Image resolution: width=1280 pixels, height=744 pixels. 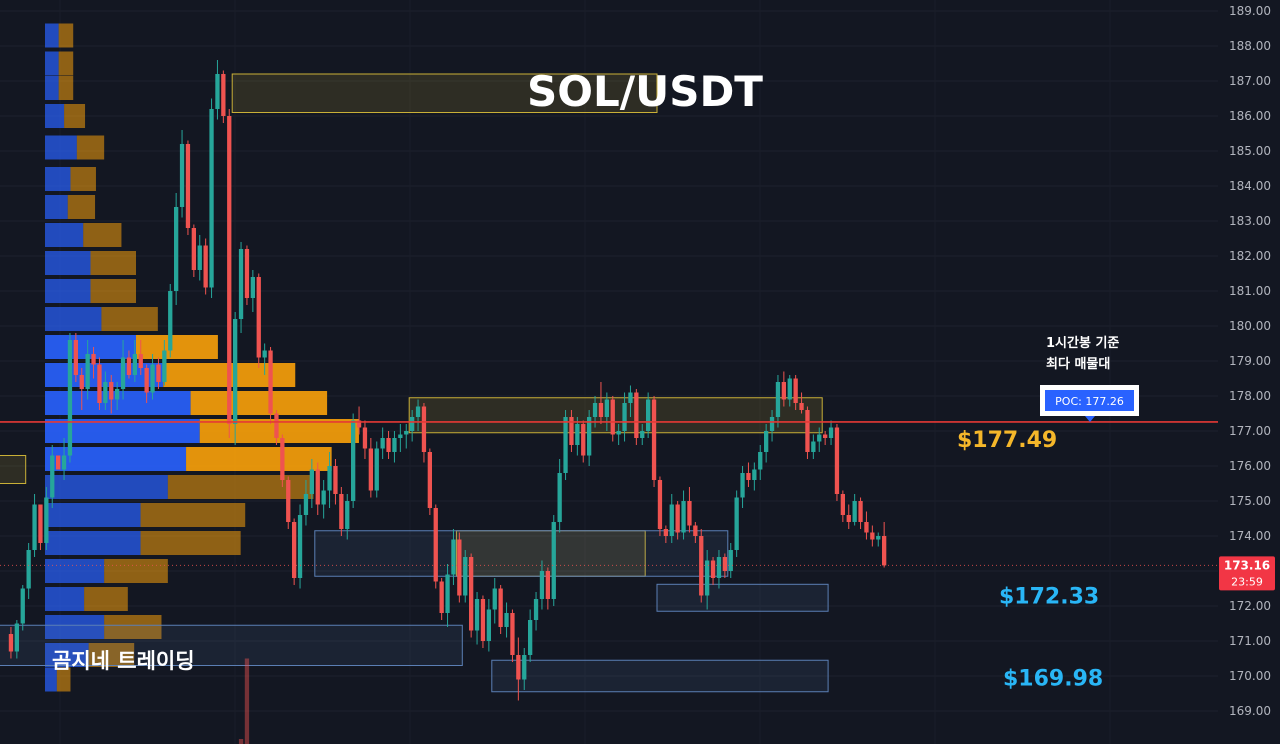 What do you see at coordinates (1250, 361) in the screenshot?
I see `price-axis-label: 179.00` at bounding box center [1250, 361].